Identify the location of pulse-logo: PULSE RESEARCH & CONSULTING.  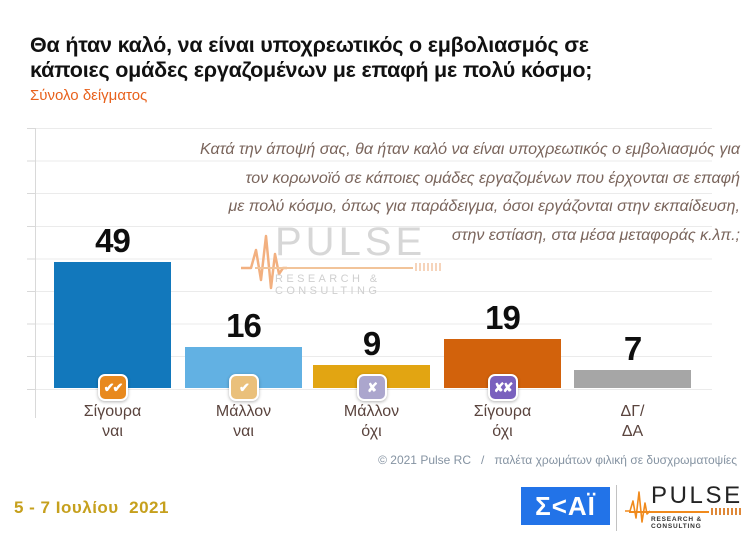
(687, 507).